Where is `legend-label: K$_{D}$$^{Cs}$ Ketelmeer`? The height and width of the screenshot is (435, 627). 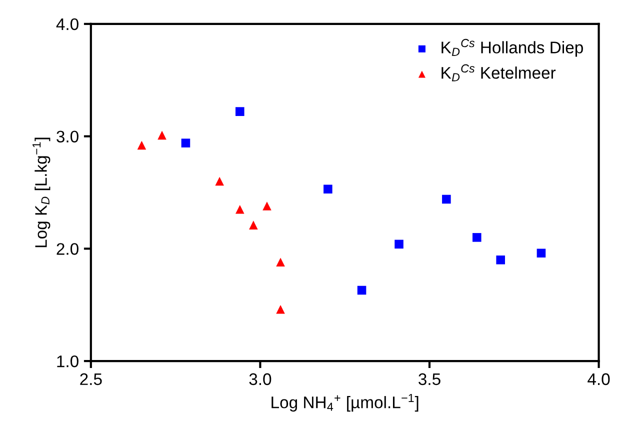 legend-label: K$_{D}$$^{Cs}$ Ketelmeer is located at coordinates (499, 73).